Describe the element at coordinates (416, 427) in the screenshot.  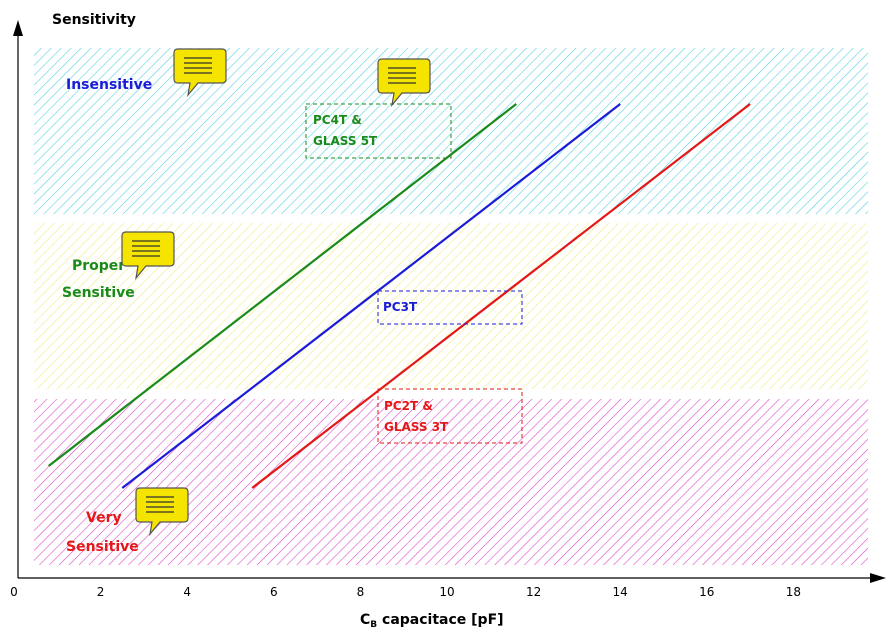
I see `annotation-pc2t-line-2: GLASS 3T` at that location.